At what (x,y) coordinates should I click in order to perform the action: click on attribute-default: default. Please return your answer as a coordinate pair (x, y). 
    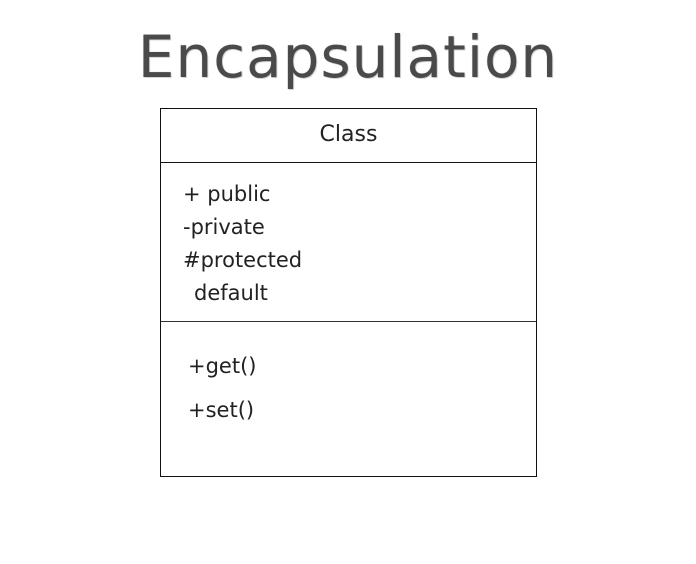
    Looking at the image, I should click on (231, 293).